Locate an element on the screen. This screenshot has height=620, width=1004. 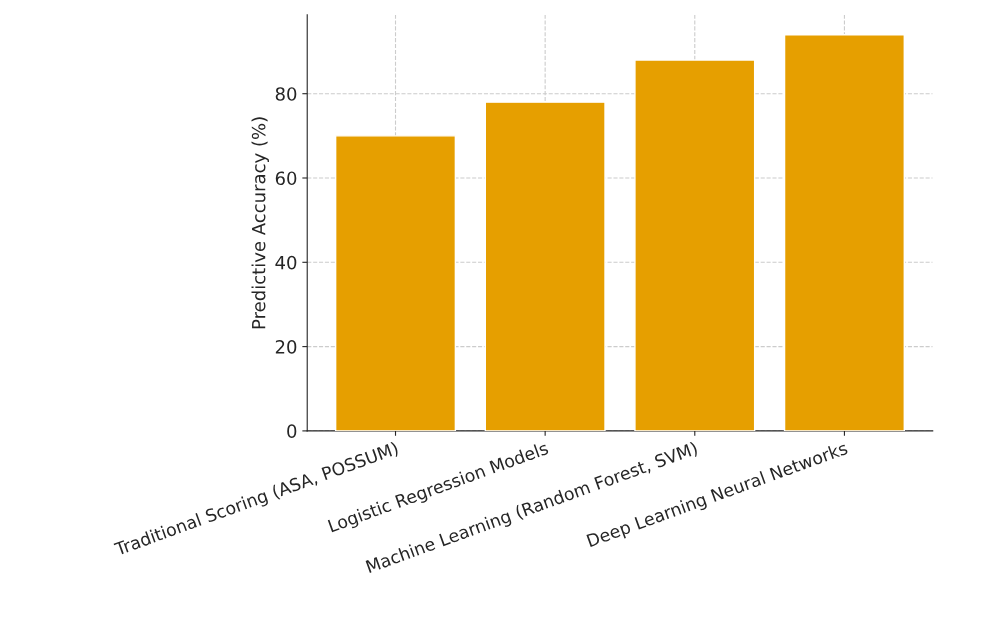
y-axis-title: Predictive Accuracy (%) is located at coordinates (260, 223).